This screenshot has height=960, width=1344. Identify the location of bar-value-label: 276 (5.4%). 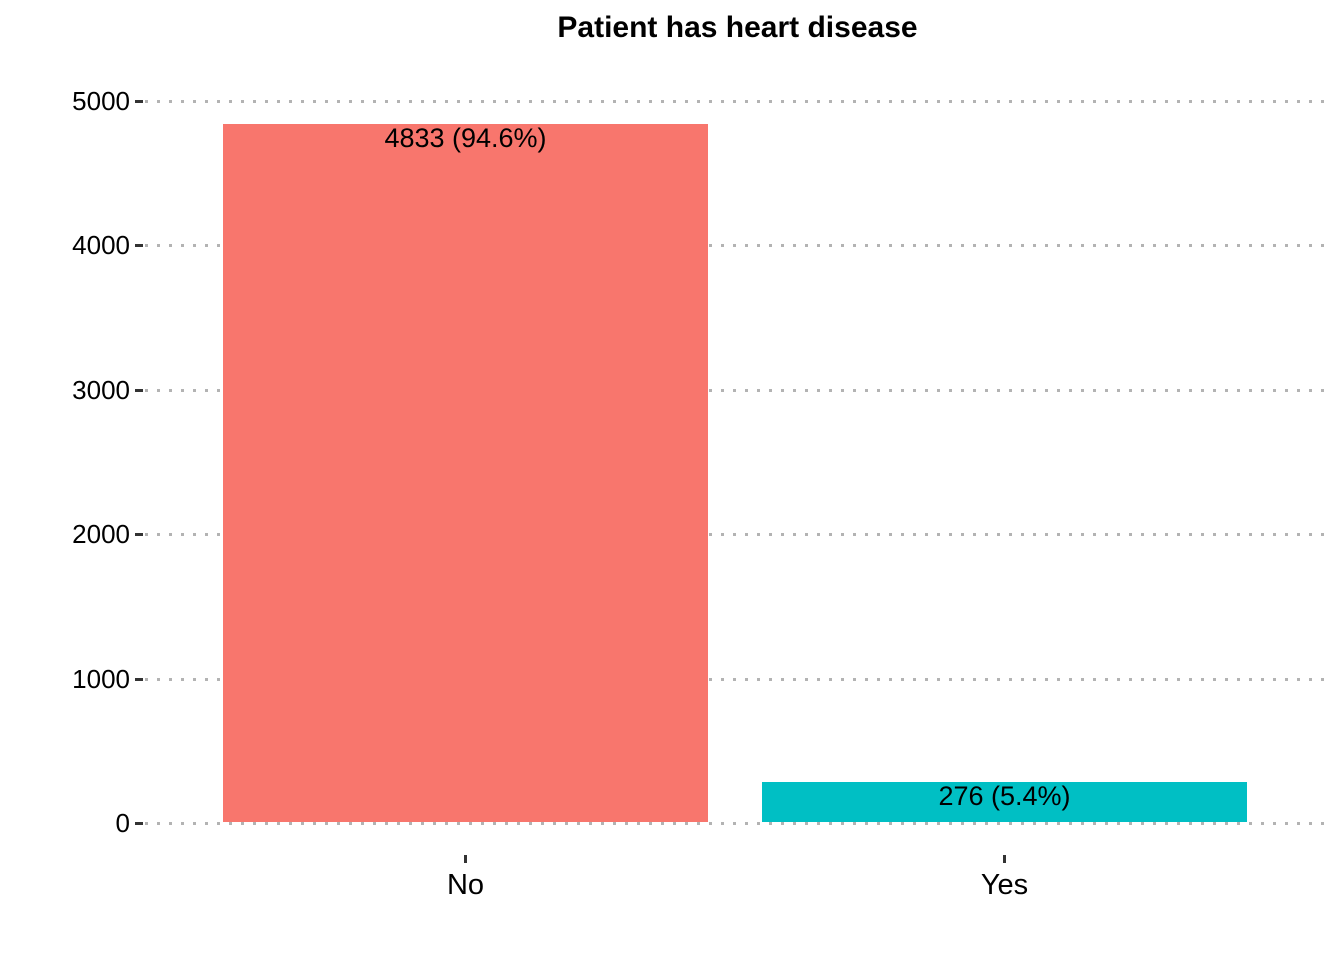
(1004, 796).